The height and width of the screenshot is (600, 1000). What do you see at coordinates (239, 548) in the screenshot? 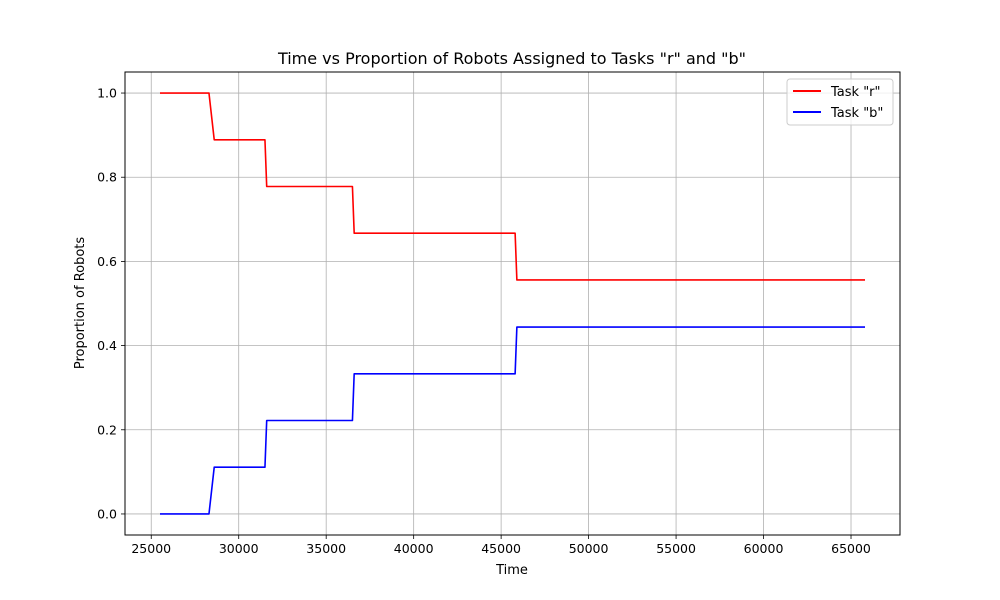
I see `x-tick-label: 30000` at bounding box center [239, 548].